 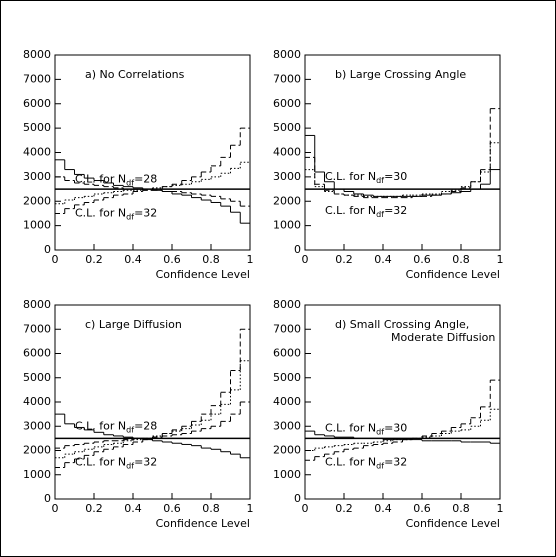 What do you see at coordinates (402, 324) in the screenshot?
I see `panel-title: d) Small Crossing Angle,` at bounding box center [402, 324].